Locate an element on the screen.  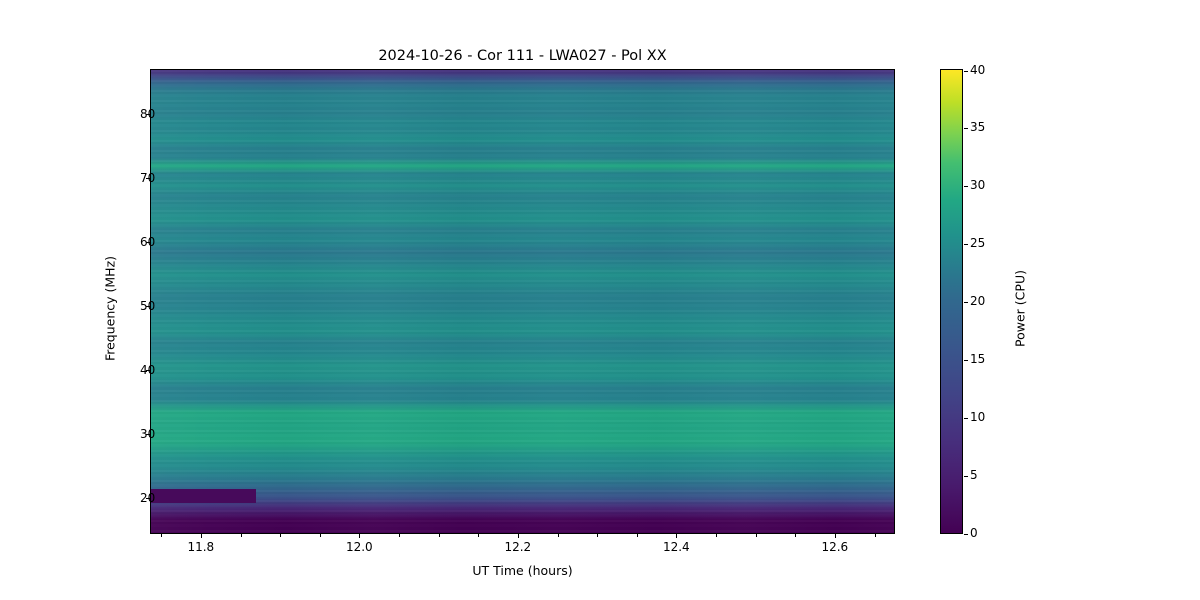
colorbar-axis-label: Power (CPU) is located at coordinates (1020, 308).